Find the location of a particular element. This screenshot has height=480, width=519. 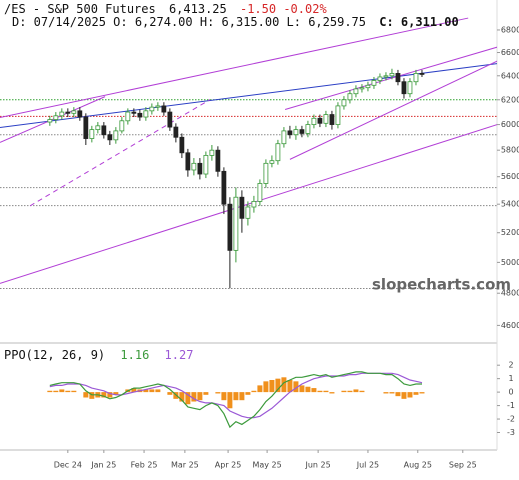

x-tick-label: Jan 25 is located at coordinates (103, 465).